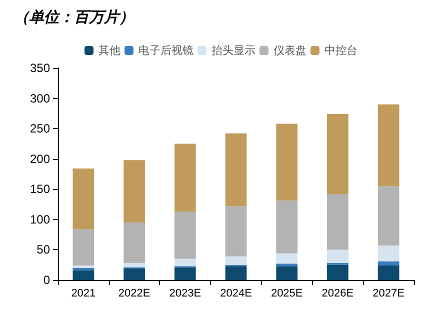  I want to click on y-tick-label: 100, so click(40, 219).